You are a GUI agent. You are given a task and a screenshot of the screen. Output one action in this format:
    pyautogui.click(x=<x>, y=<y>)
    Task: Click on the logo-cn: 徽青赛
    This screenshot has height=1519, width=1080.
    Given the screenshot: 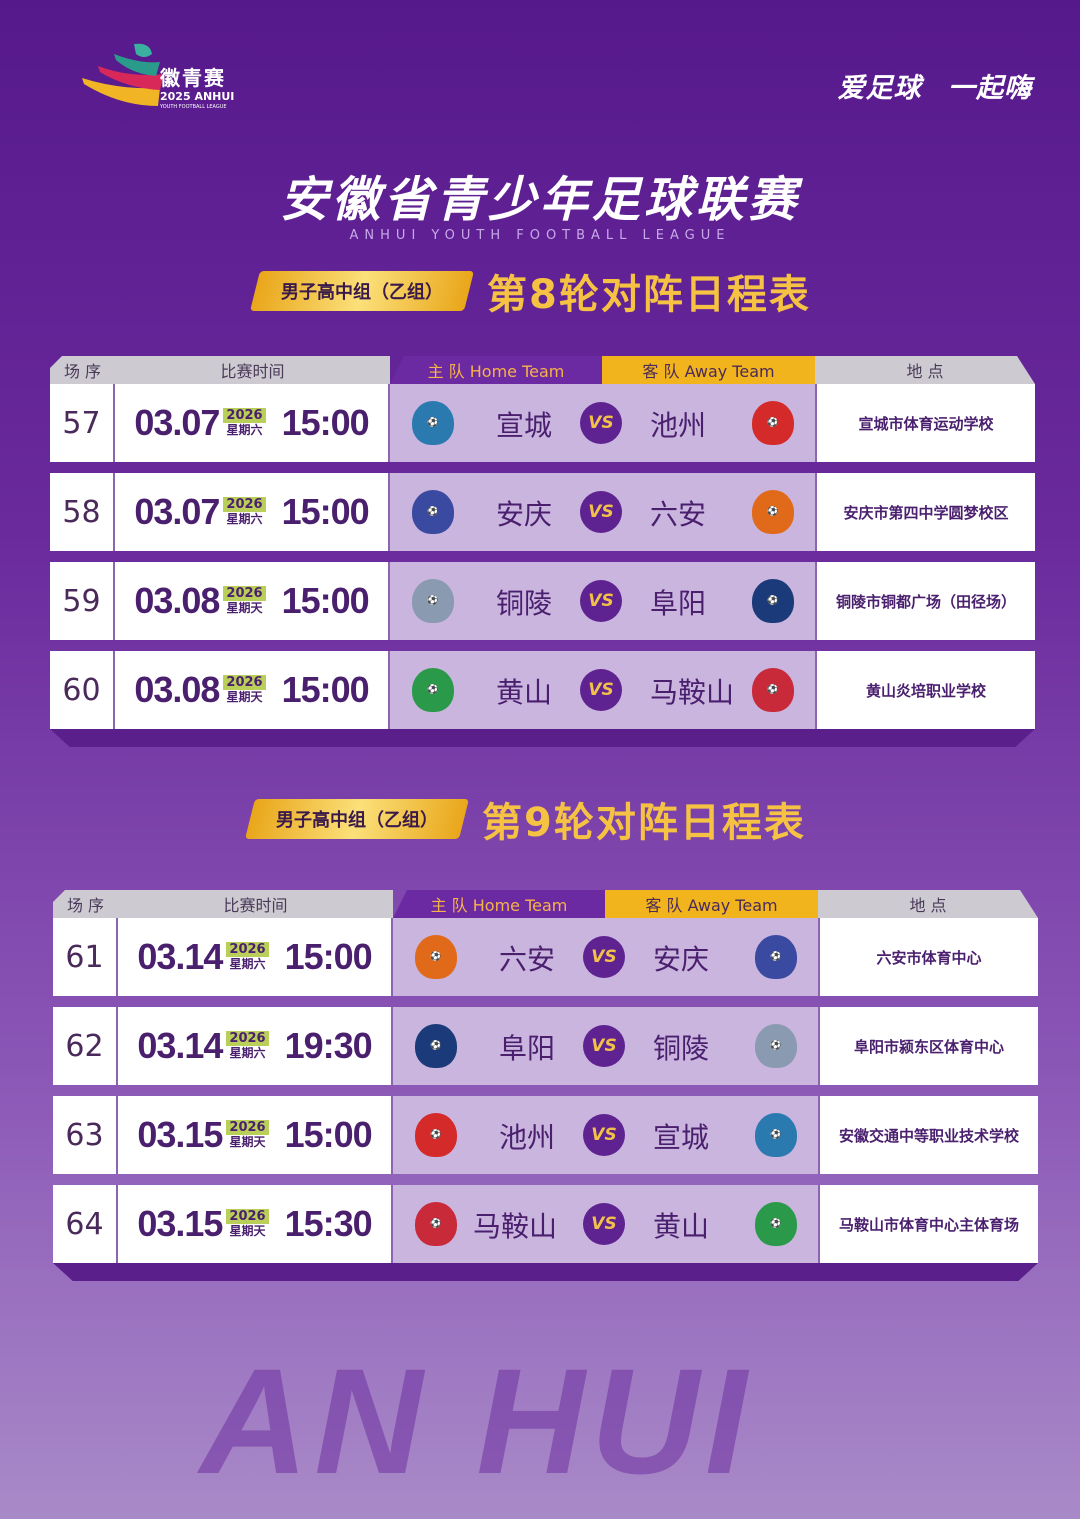 What is the action you would take?
    pyautogui.click(x=193, y=78)
    